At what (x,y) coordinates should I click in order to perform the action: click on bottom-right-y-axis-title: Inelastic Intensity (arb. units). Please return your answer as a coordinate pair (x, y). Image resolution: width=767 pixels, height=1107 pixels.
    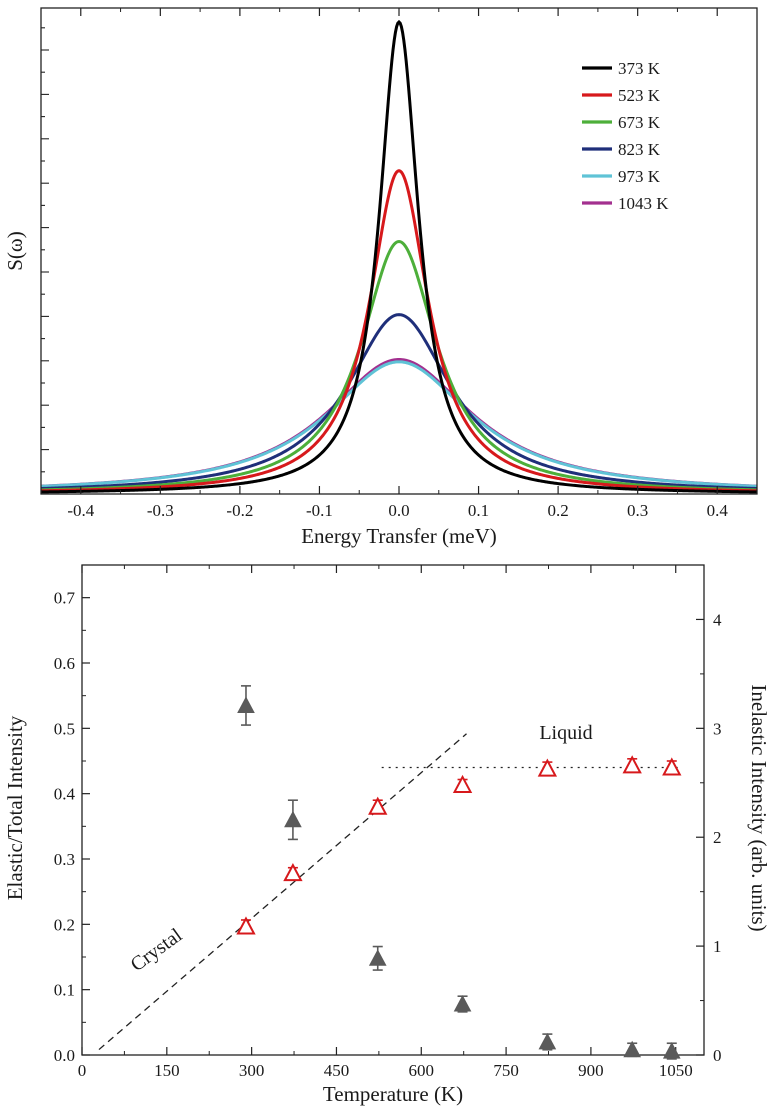
    Looking at the image, I should click on (757, 807).